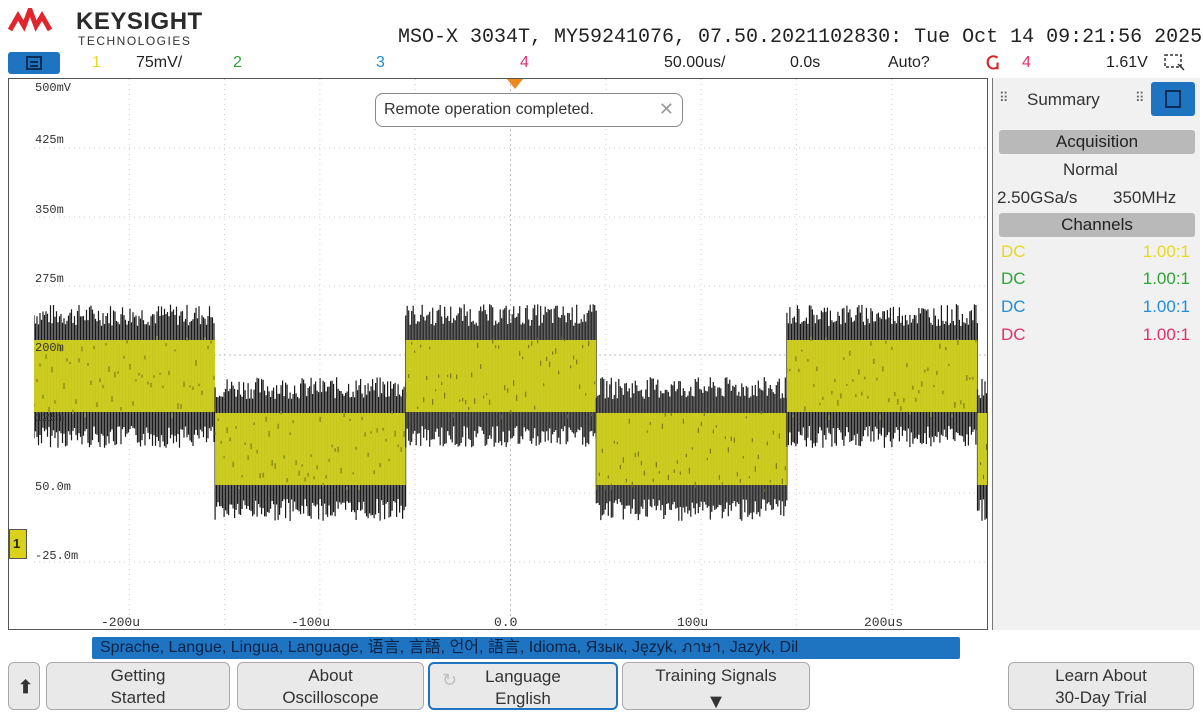  Describe the element at coordinates (1166, 334) in the screenshot. I see `channel4-probe-ratio: 1.00:1` at that location.